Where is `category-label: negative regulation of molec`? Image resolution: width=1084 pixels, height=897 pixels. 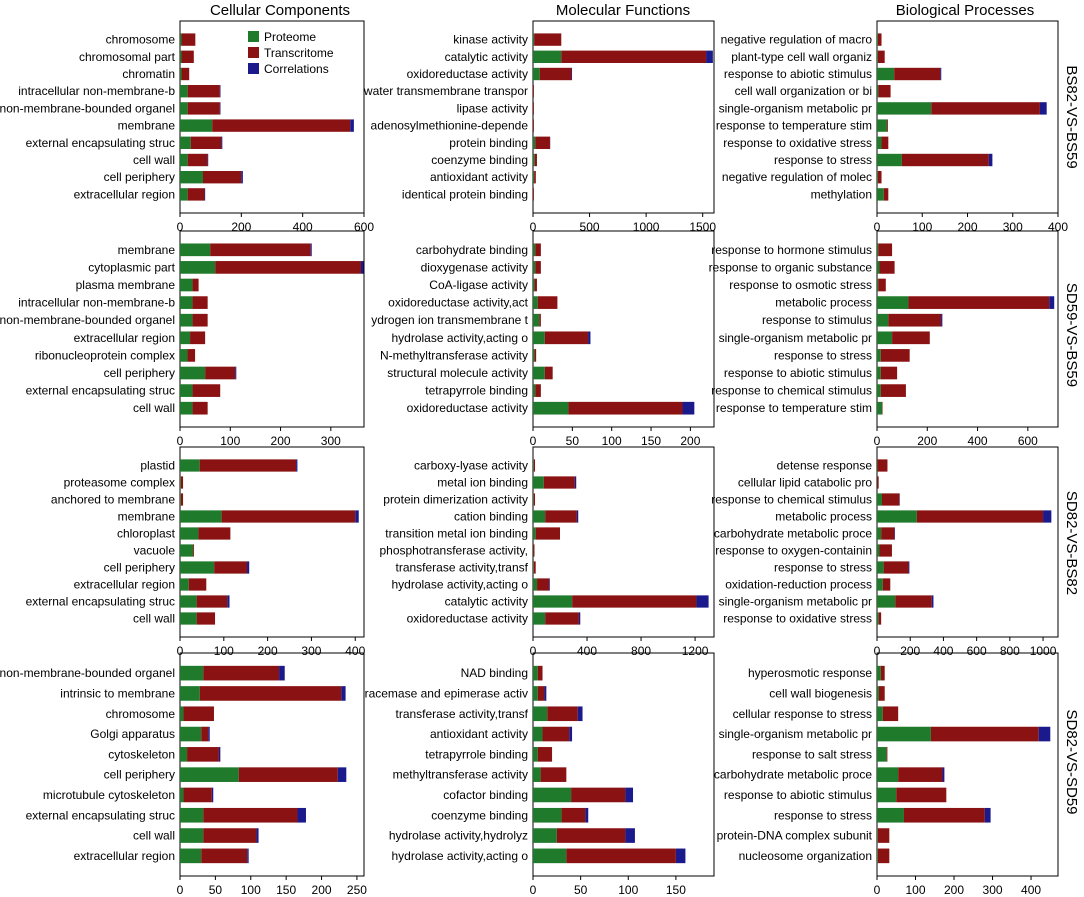
category-label: negative regulation of molec is located at coordinates (797, 177).